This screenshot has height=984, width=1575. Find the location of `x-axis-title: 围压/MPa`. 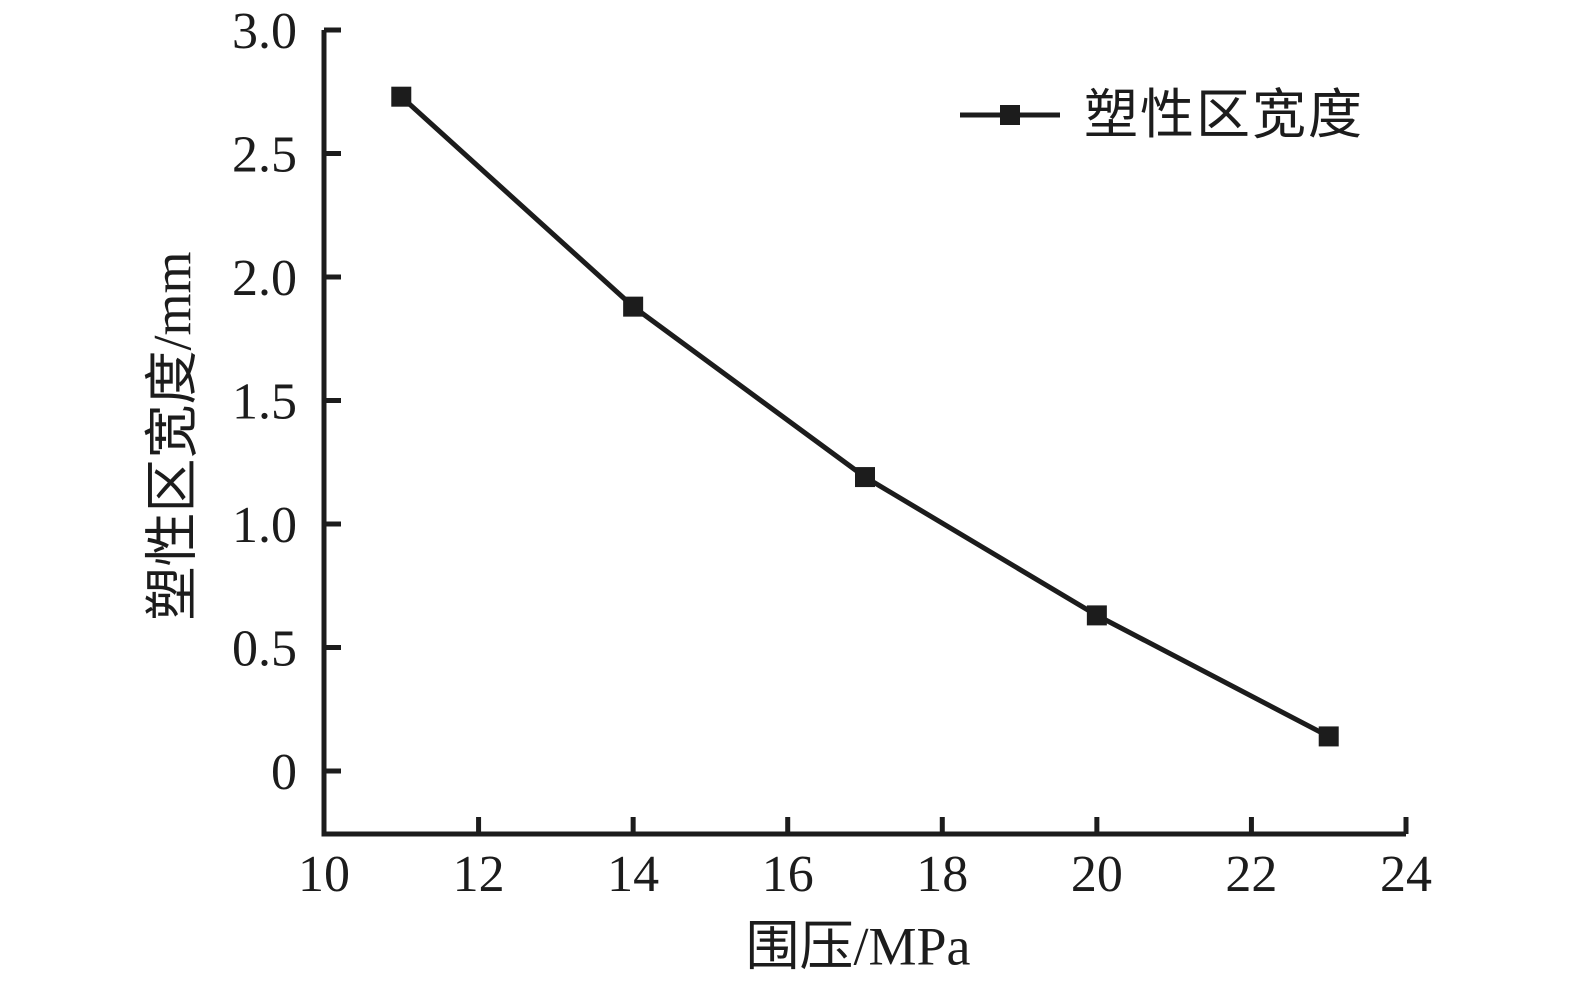

x-axis-title: 围压/MPa is located at coordinates (858, 946).